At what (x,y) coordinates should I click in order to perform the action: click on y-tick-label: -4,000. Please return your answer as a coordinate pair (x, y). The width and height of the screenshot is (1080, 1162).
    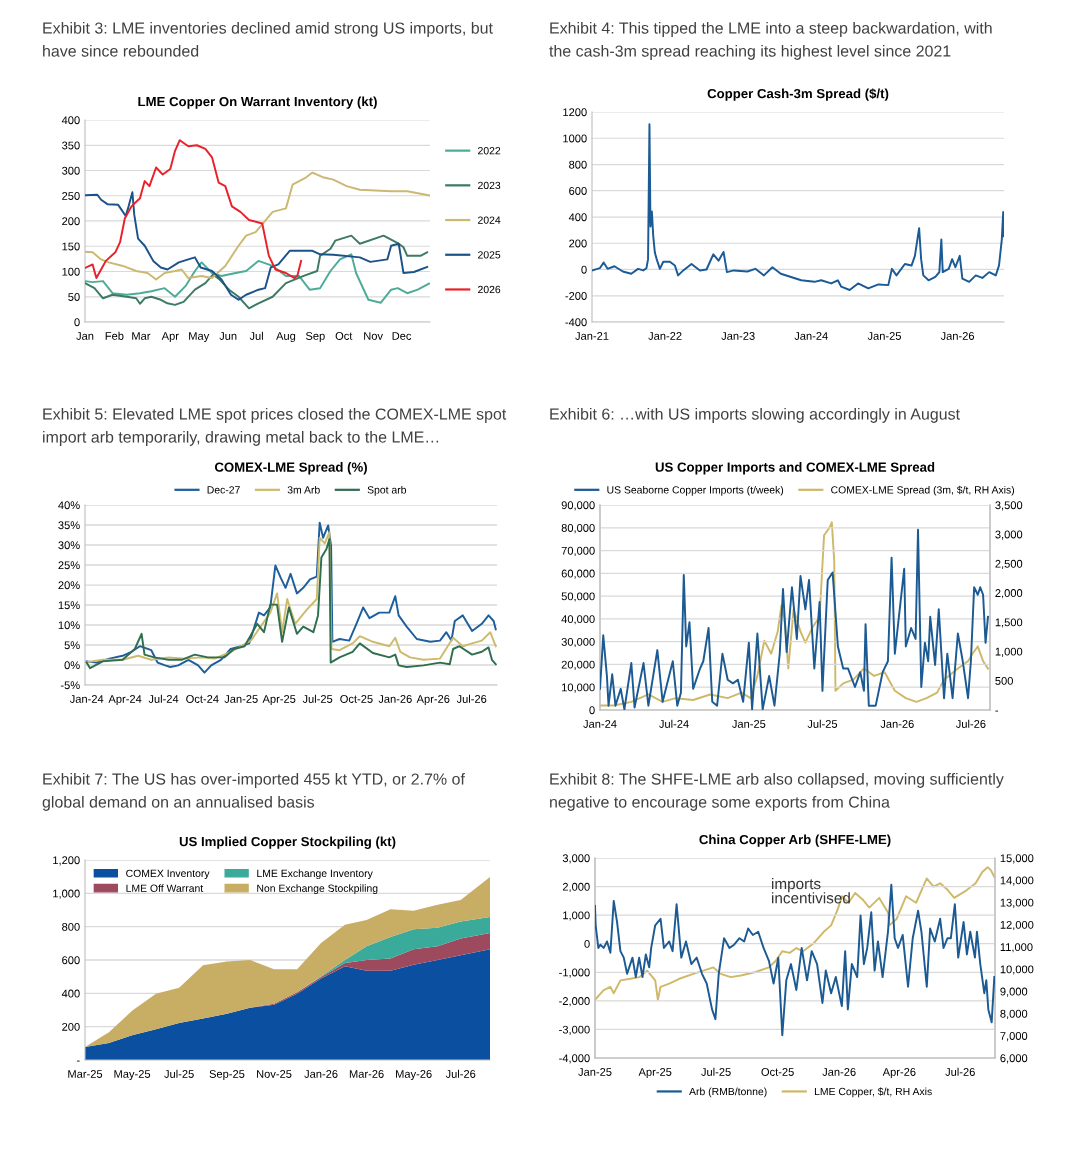
    Looking at the image, I should click on (574, 1059).